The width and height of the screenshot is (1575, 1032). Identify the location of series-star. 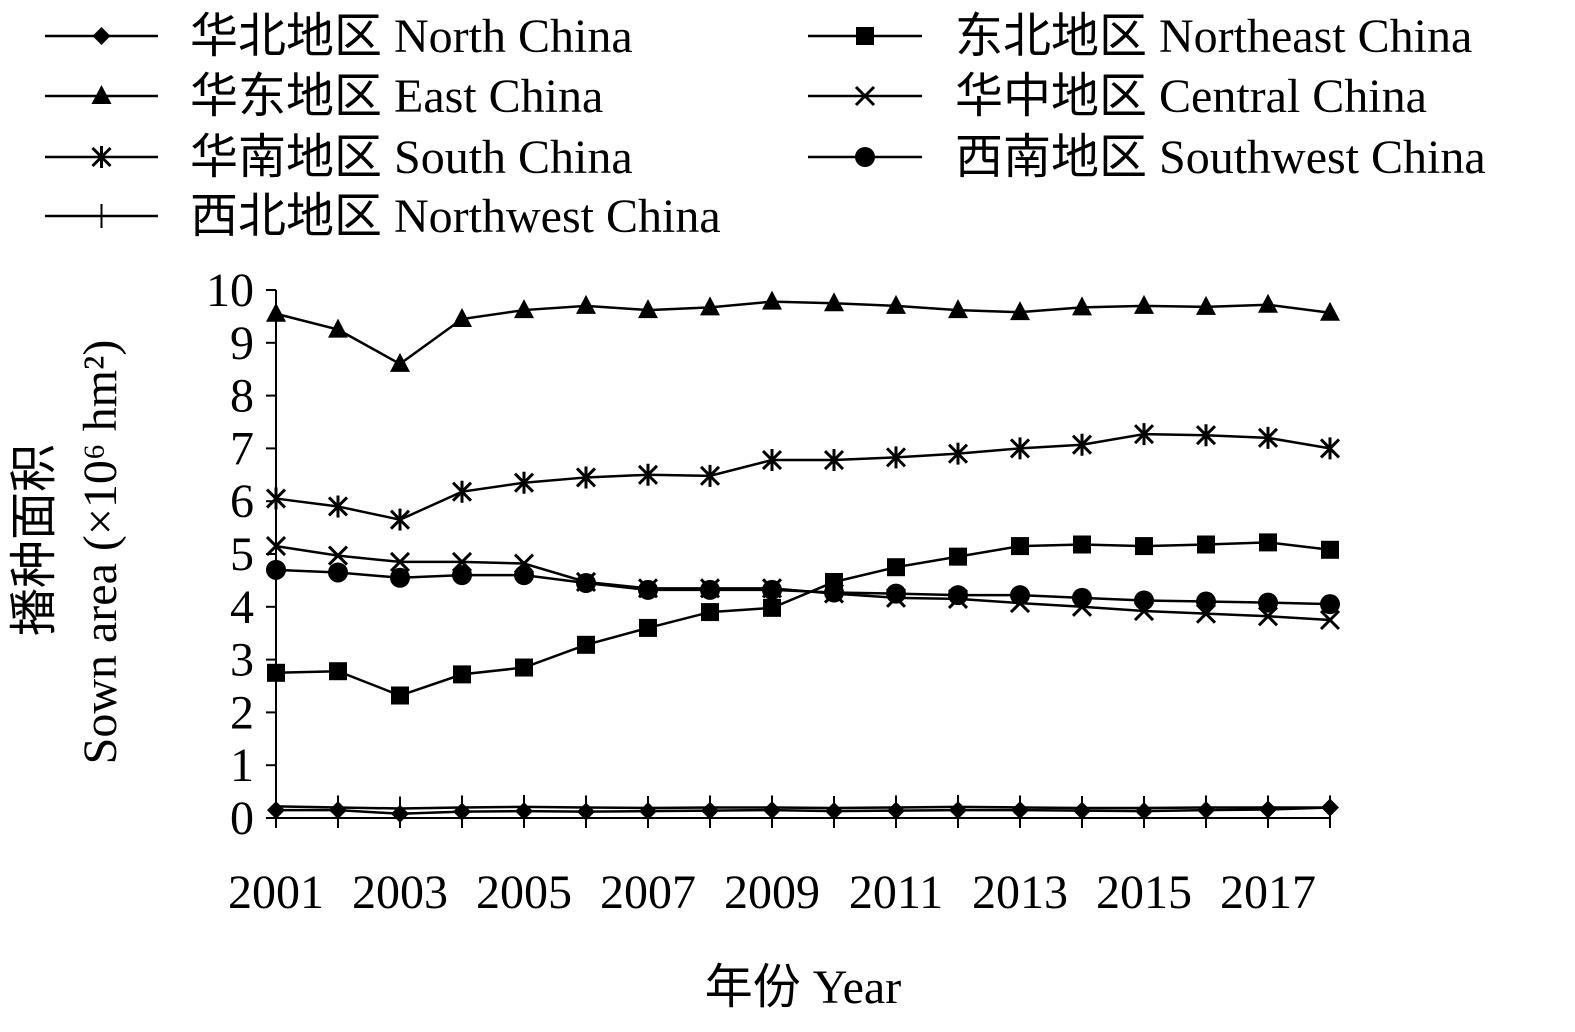
(803, 477).